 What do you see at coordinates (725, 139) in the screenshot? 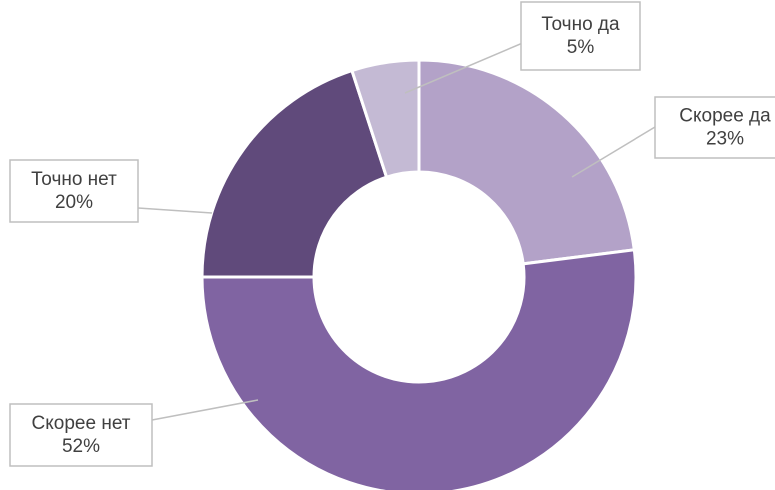
I see `value-label: 23%` at bounding box center [725, 139].